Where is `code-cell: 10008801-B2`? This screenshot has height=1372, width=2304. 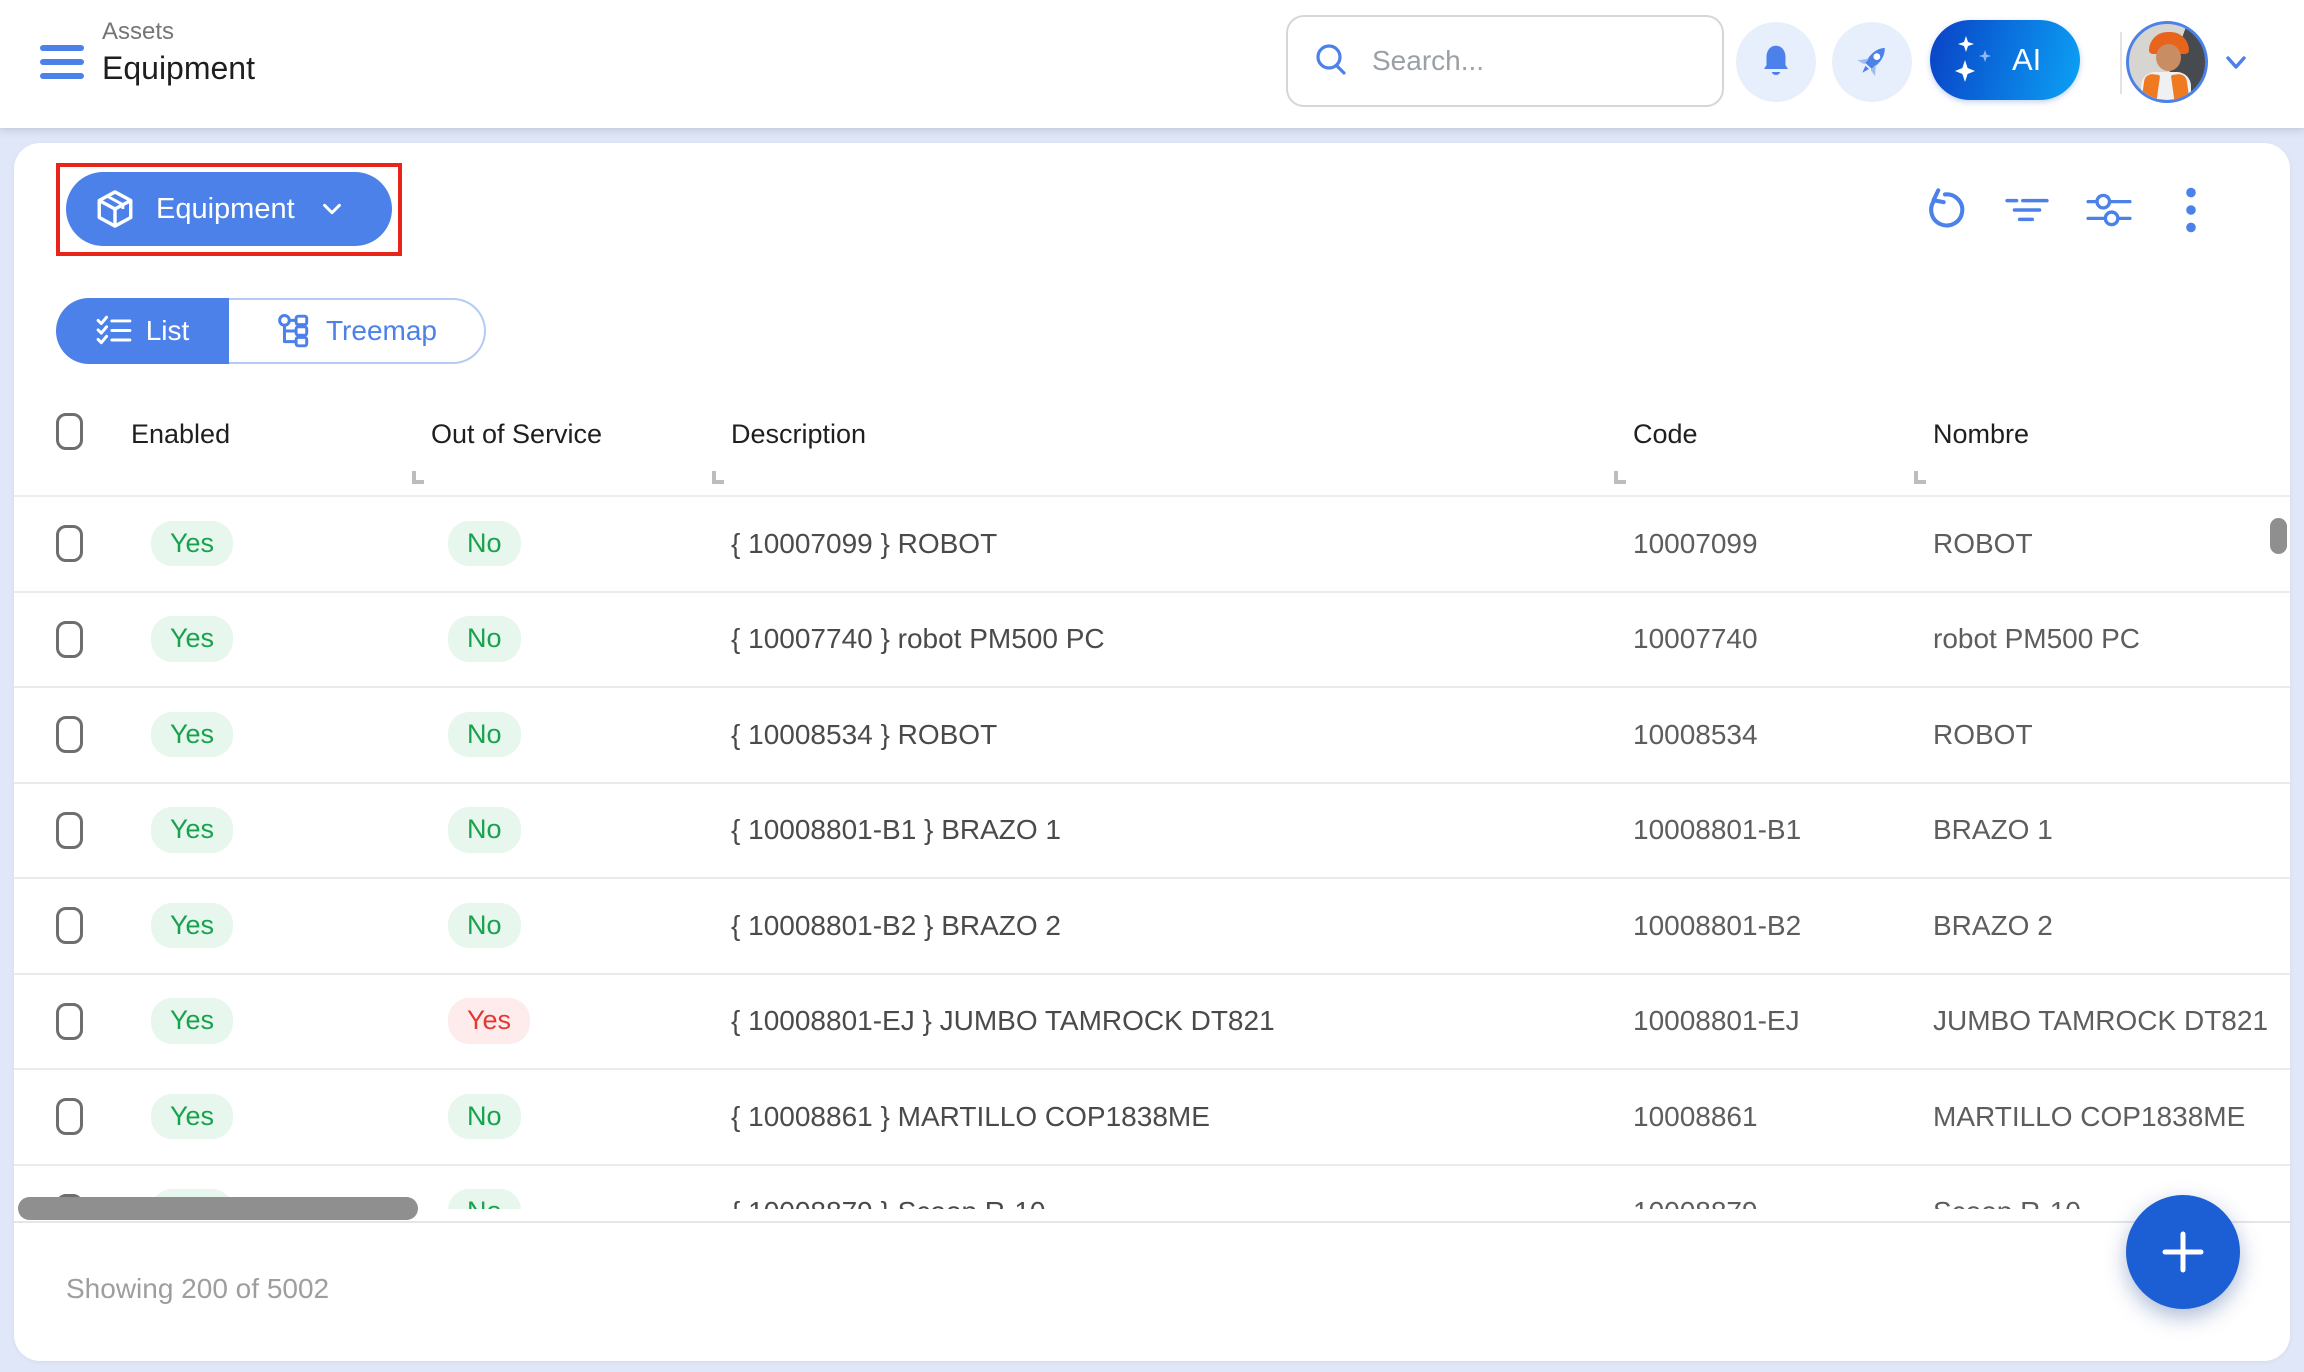 code-cell: 10008801-B2 is located at coordinates (1717, 925).